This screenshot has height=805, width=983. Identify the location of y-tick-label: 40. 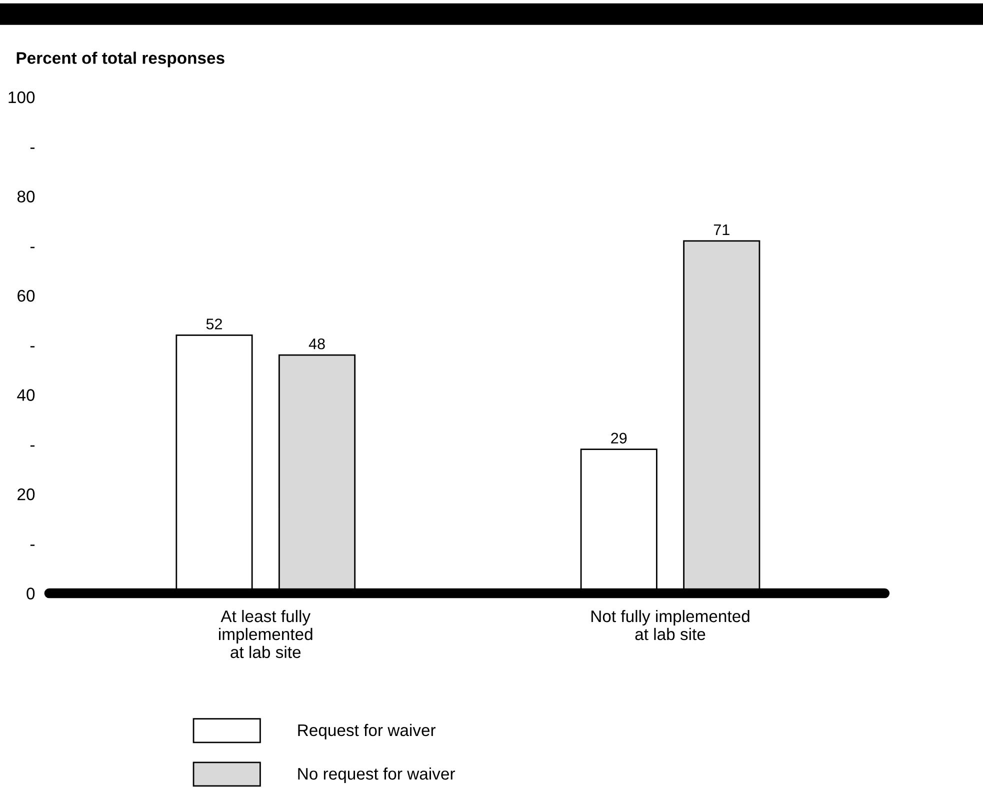
(26, 395).